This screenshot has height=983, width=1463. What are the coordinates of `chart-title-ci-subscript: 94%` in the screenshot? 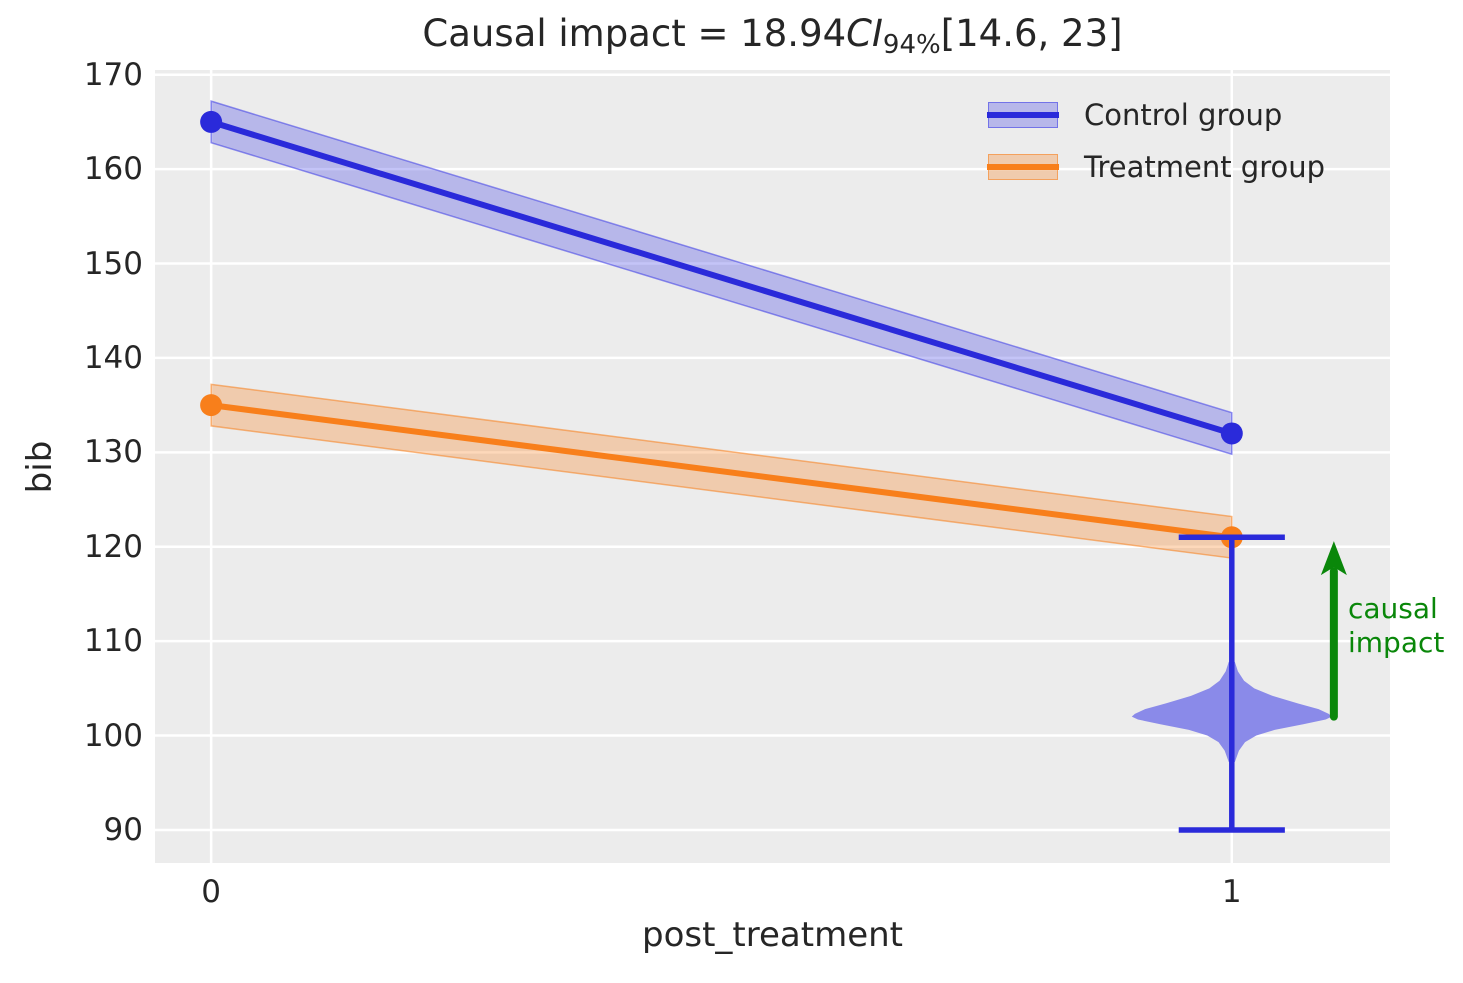 It's located at (911, 45).